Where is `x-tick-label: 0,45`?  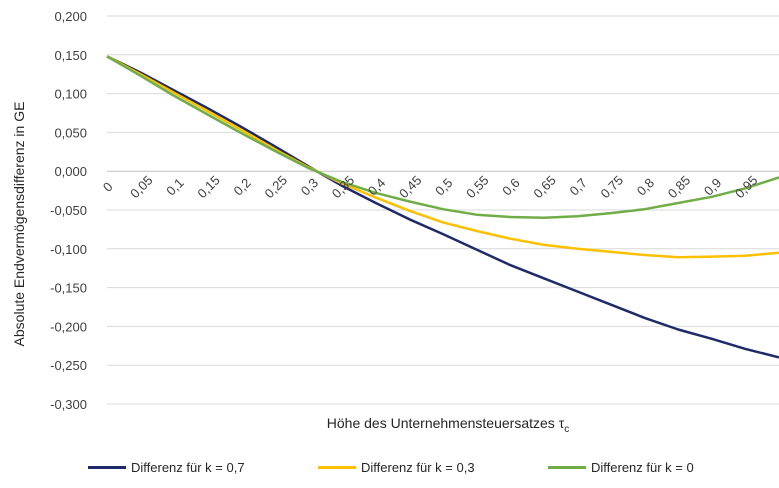
x-tick-label: 0,45 is located at coordinates (410, 187).